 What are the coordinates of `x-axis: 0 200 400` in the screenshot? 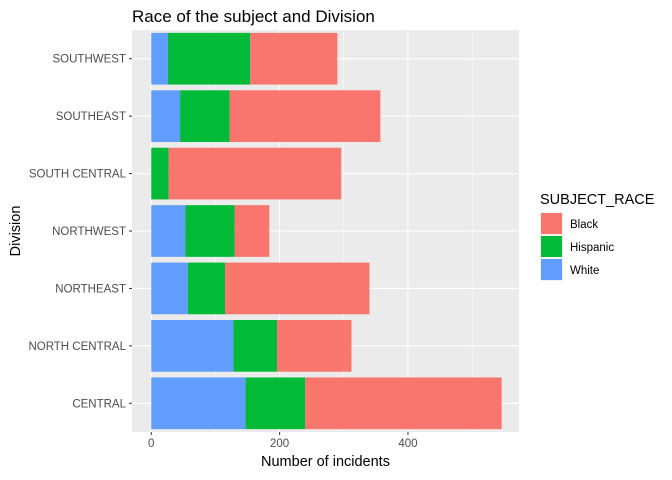 It's located at (283, 441).